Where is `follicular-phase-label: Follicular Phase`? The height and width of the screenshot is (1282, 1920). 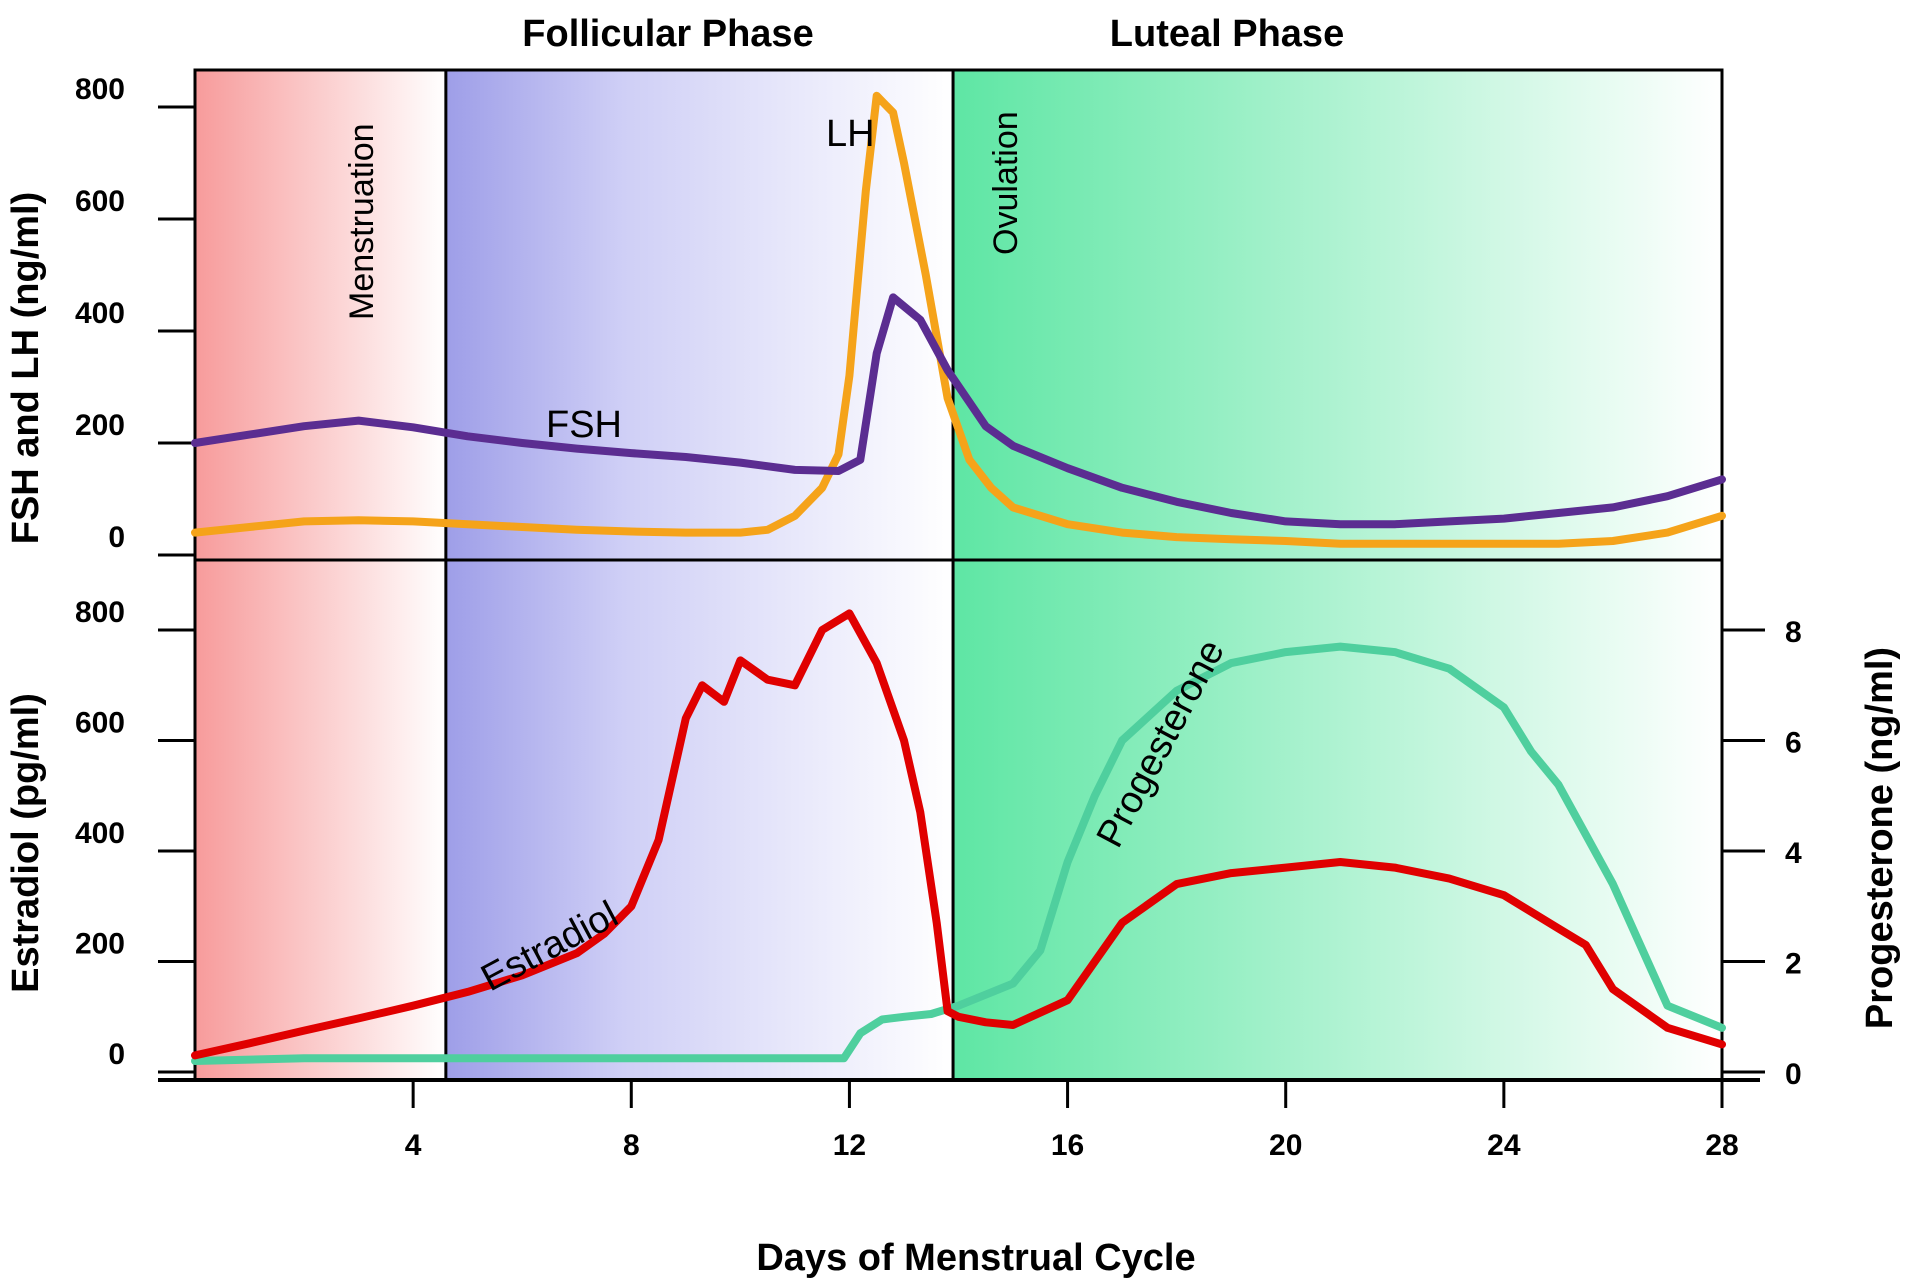
follicular-phase-label: Follicular Phase is located at coordinates (667, 34).